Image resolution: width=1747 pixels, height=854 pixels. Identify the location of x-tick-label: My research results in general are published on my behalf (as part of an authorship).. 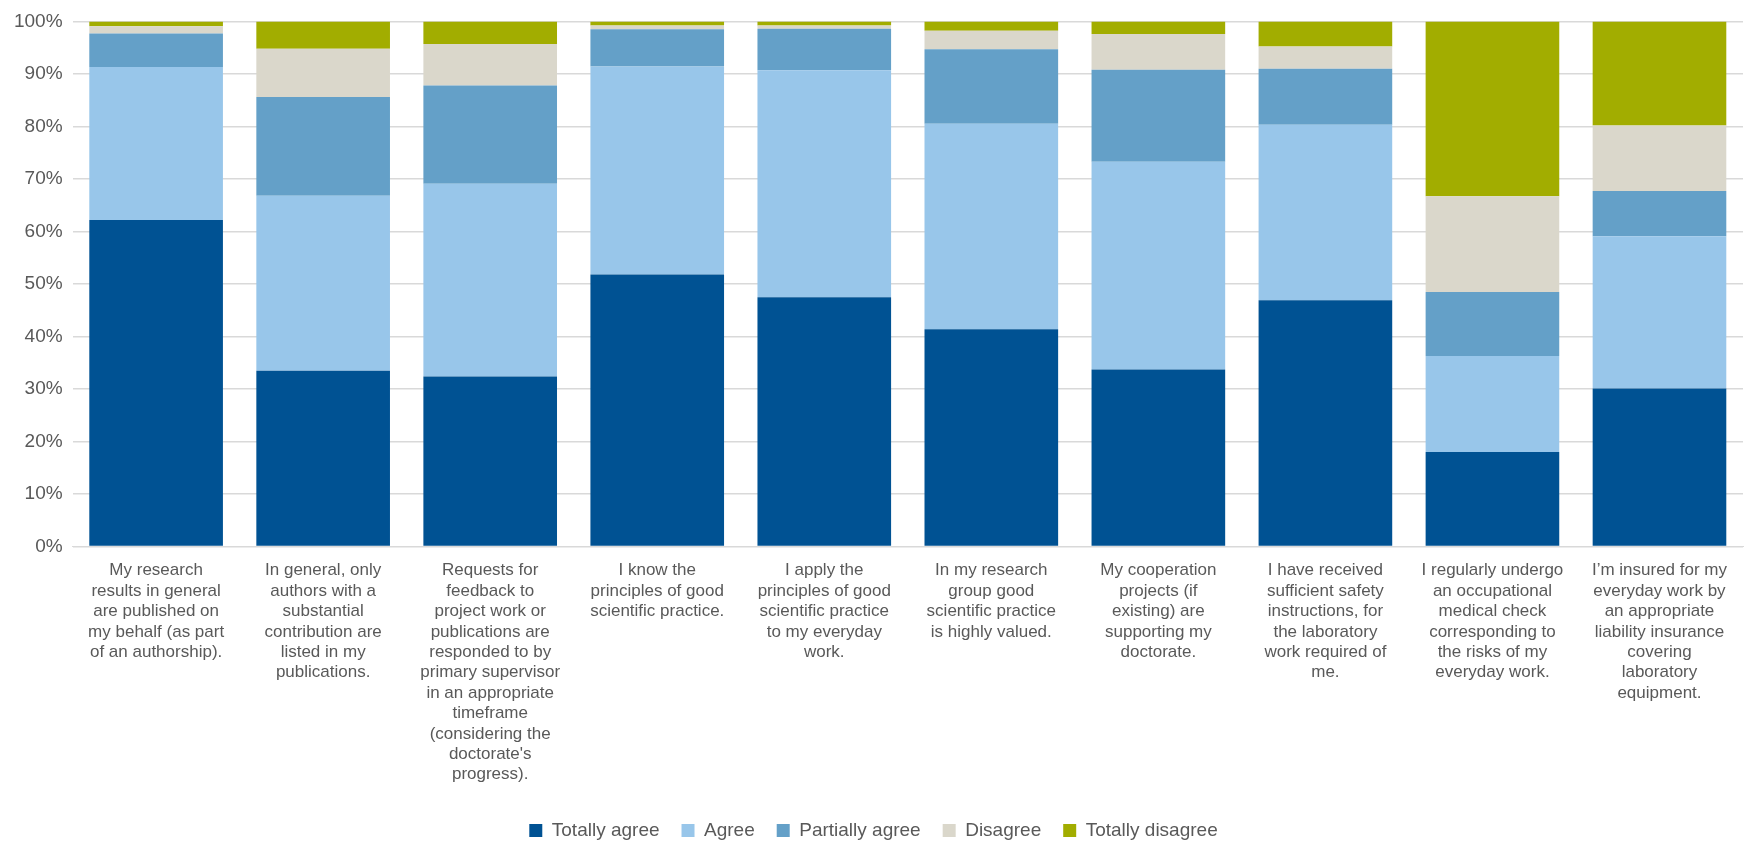
(156, 611).